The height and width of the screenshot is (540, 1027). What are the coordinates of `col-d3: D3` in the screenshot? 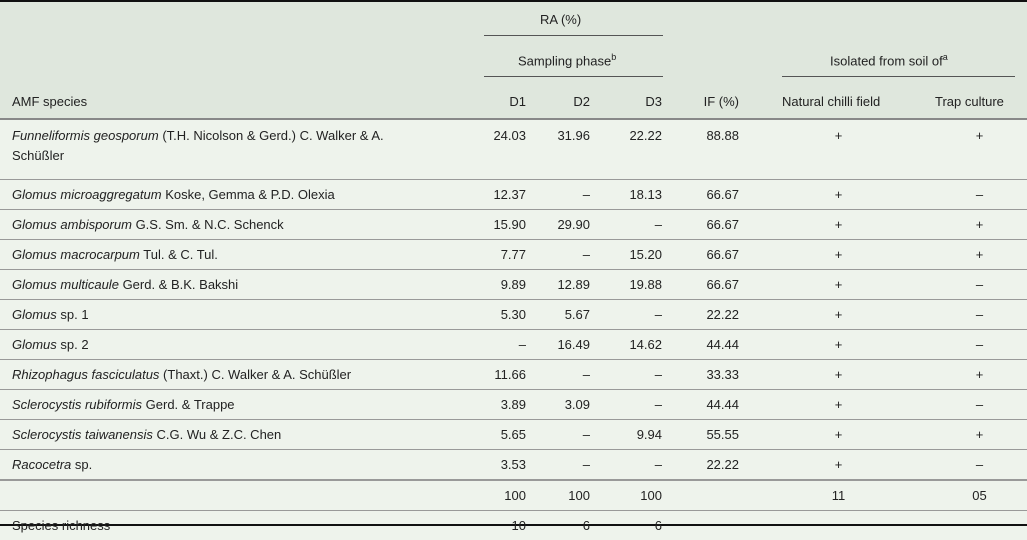 It's located at (653, 101).